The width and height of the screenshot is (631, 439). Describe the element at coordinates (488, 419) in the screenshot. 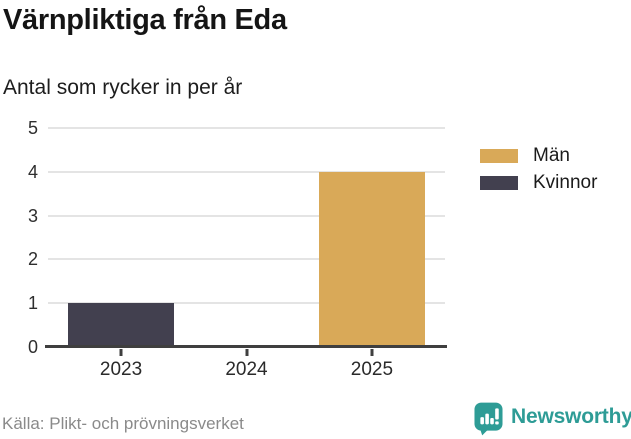

I see `newsworthy-bubble-chart-icon` at that location.